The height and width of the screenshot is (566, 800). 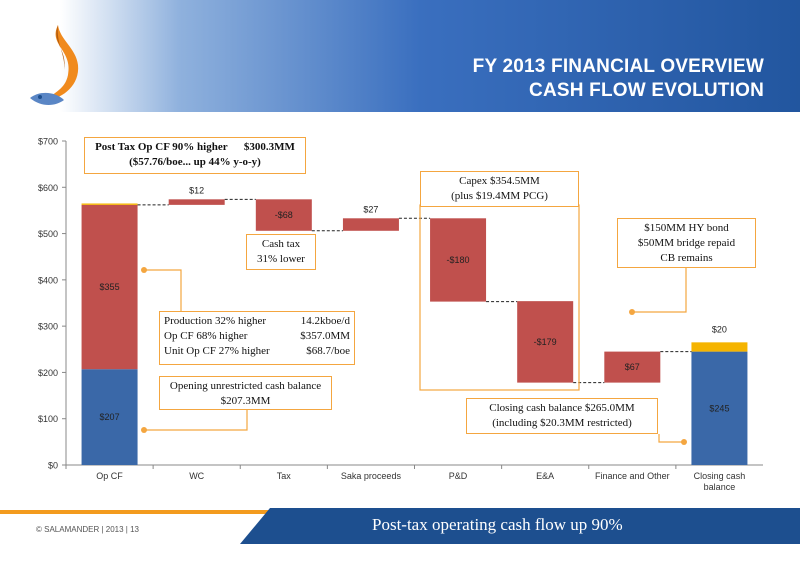 I want to click on data-label: $67, so click(x=632, y=367).